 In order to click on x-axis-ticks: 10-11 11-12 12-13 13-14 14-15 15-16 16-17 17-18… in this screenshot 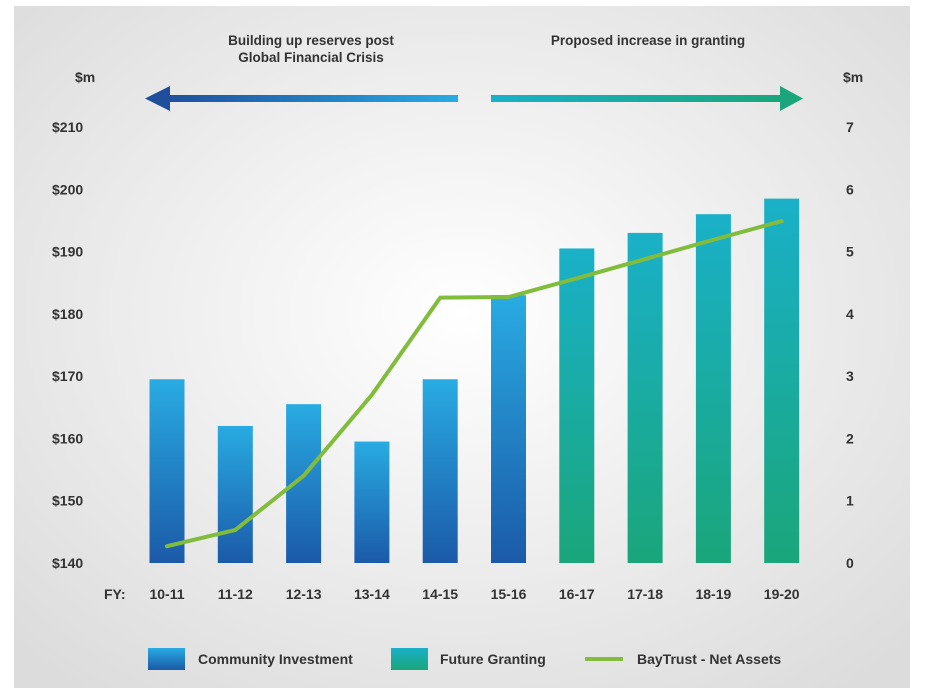, I will do `click(474, 594)`.